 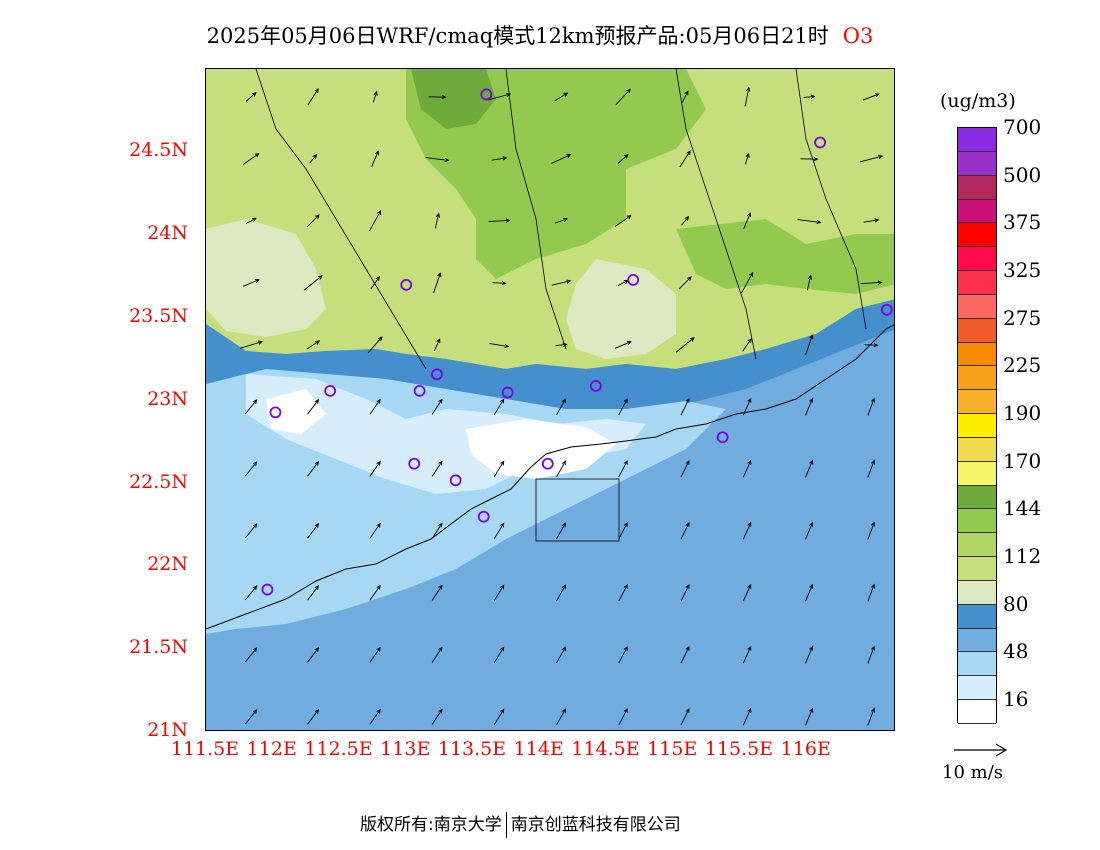 What do you see at coordinates (167, 233) in the screenshot?
I see `lat-tick-label: 24N` at bounding box center [167, 233].